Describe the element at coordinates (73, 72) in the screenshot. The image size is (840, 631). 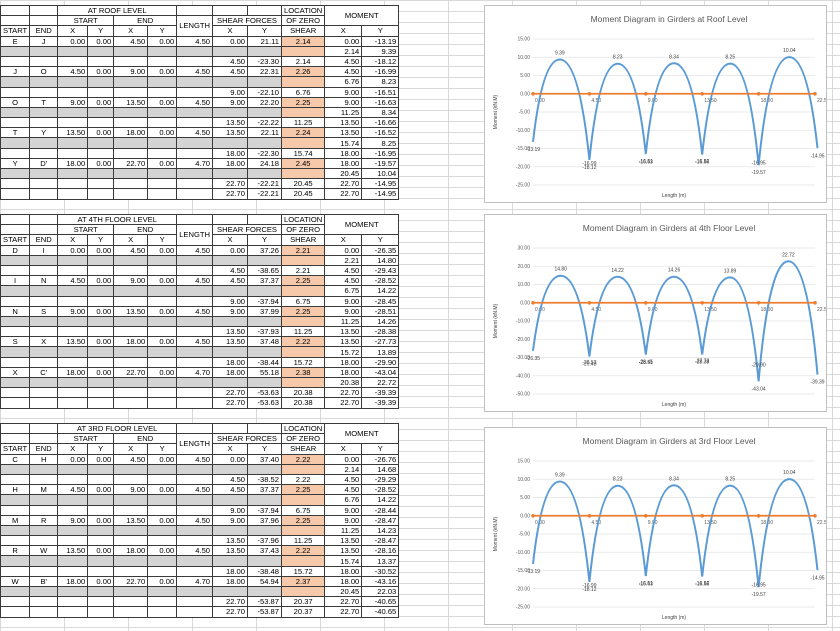
I see `start-x: 4.50` at that location.